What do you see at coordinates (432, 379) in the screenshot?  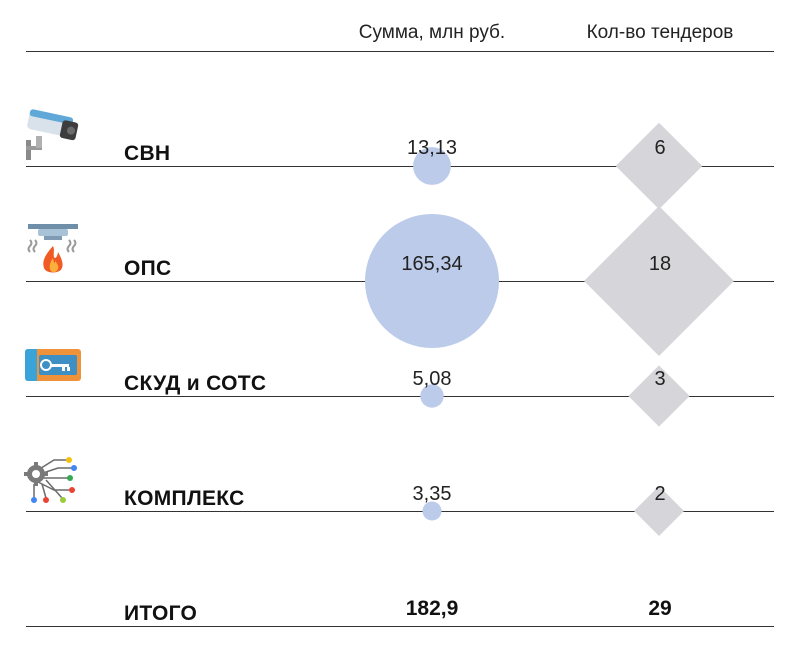 I see `sum-value-skud: 5,08` at bounding box center [432, 379].